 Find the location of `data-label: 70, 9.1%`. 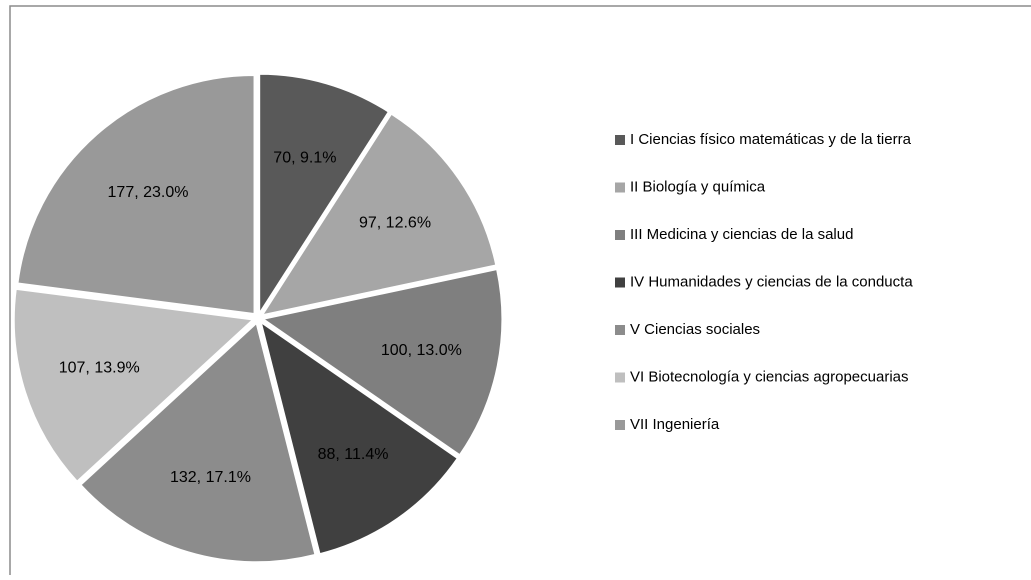

data-label: 70, 9.1% is located at coordinates (304, 157).